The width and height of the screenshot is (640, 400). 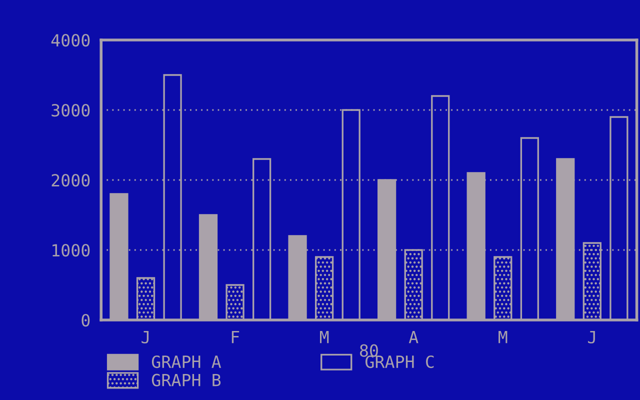 What do you see at coordinates (86, 320) in the screenshot?
I see `y-tick-label: 0` at bounding box center [86, 320].